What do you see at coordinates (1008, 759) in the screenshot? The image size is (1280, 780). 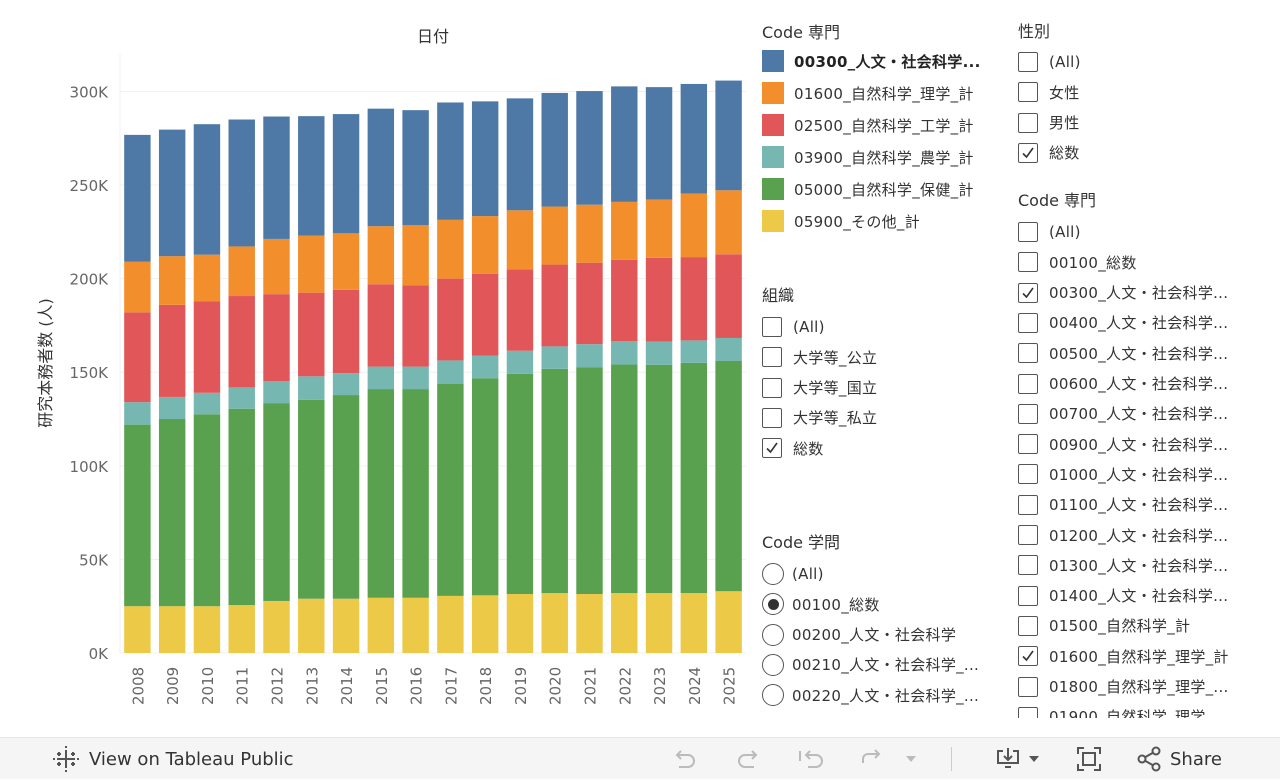 I see `download-icon` at bounding box center [1008, 759].